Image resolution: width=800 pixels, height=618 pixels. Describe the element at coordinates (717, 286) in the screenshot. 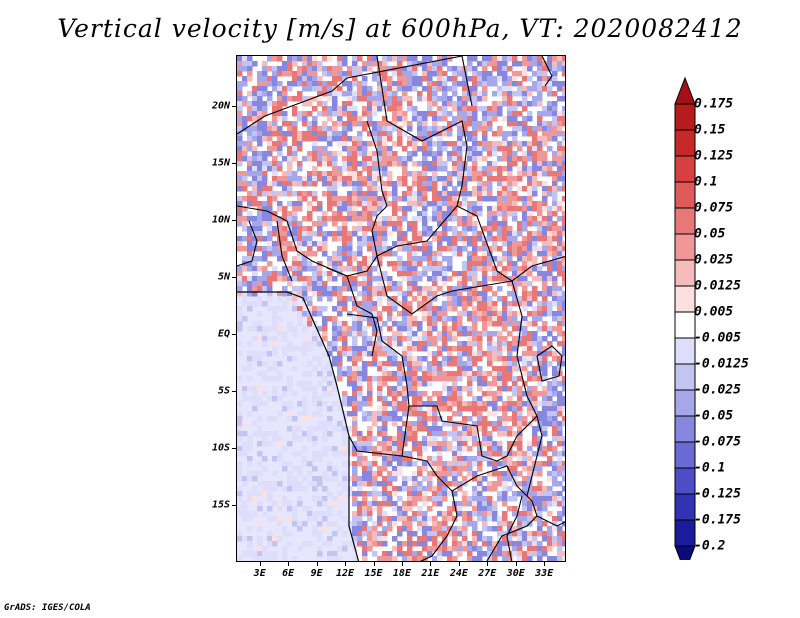

I see `colorbar-label: 0.0125` at that location.